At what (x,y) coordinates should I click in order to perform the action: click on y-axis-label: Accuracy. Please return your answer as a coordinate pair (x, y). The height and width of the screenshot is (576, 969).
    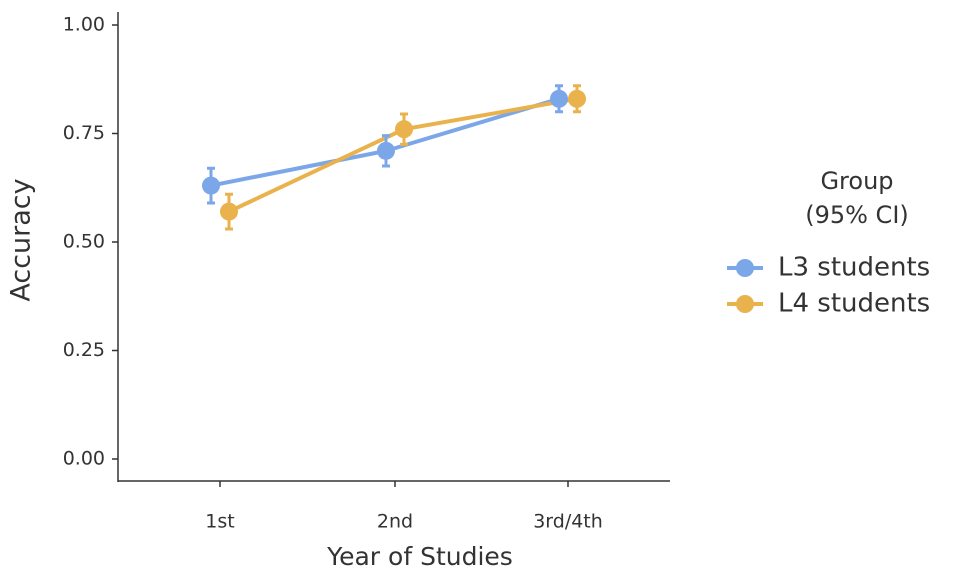
    Looking at the image, I should click on (21, 239).